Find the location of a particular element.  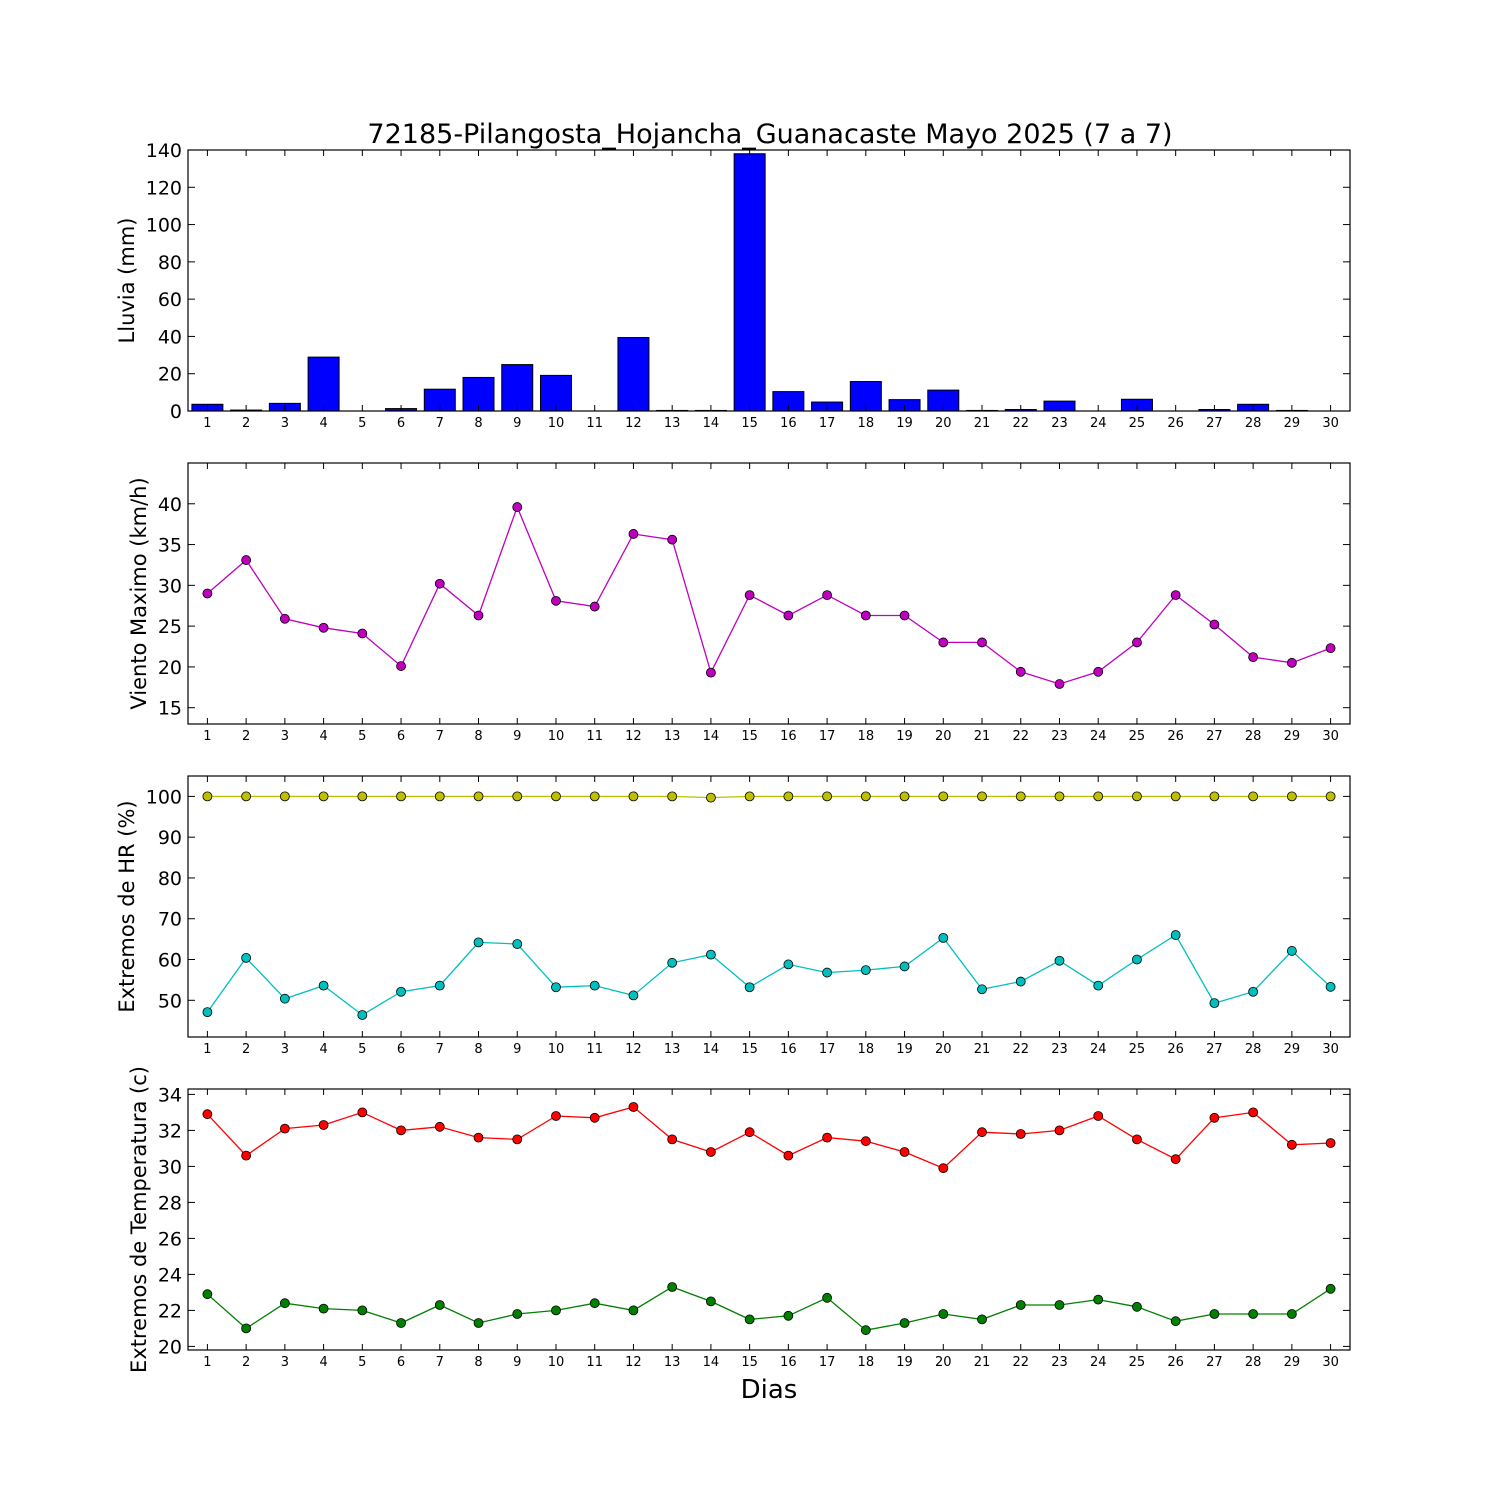

wind-xtick-label: 9 is located at coordinates (517, 736).